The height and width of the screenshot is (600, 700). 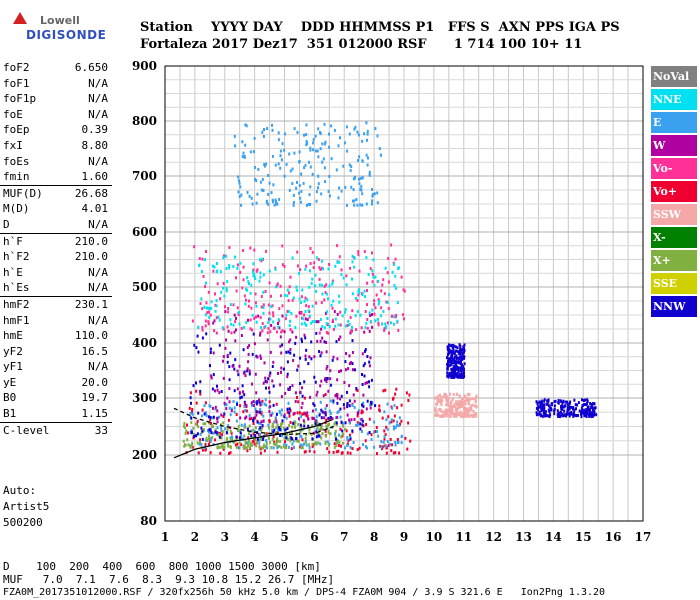 I want to click on param-row: hmF1 N/A, so click(x=56, y=321).